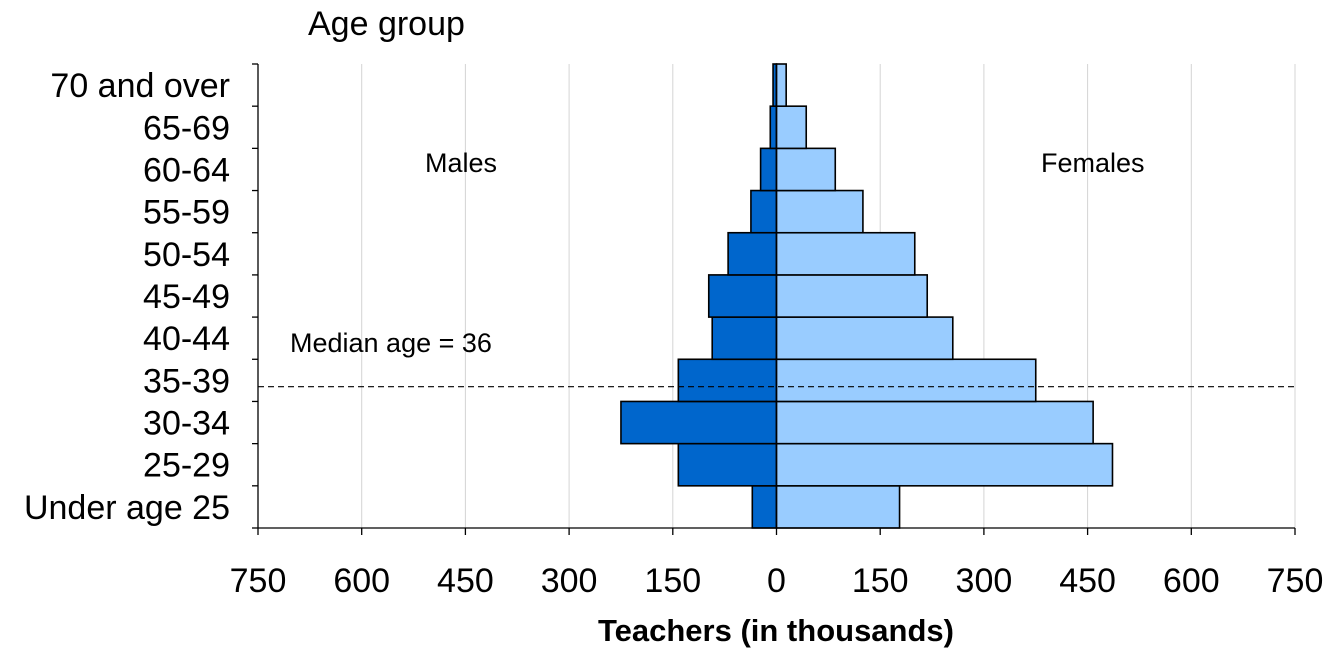 The width and height of the screenshot is (1334, 667). I want to click on females-side-label: Females, so click(1093, 163).